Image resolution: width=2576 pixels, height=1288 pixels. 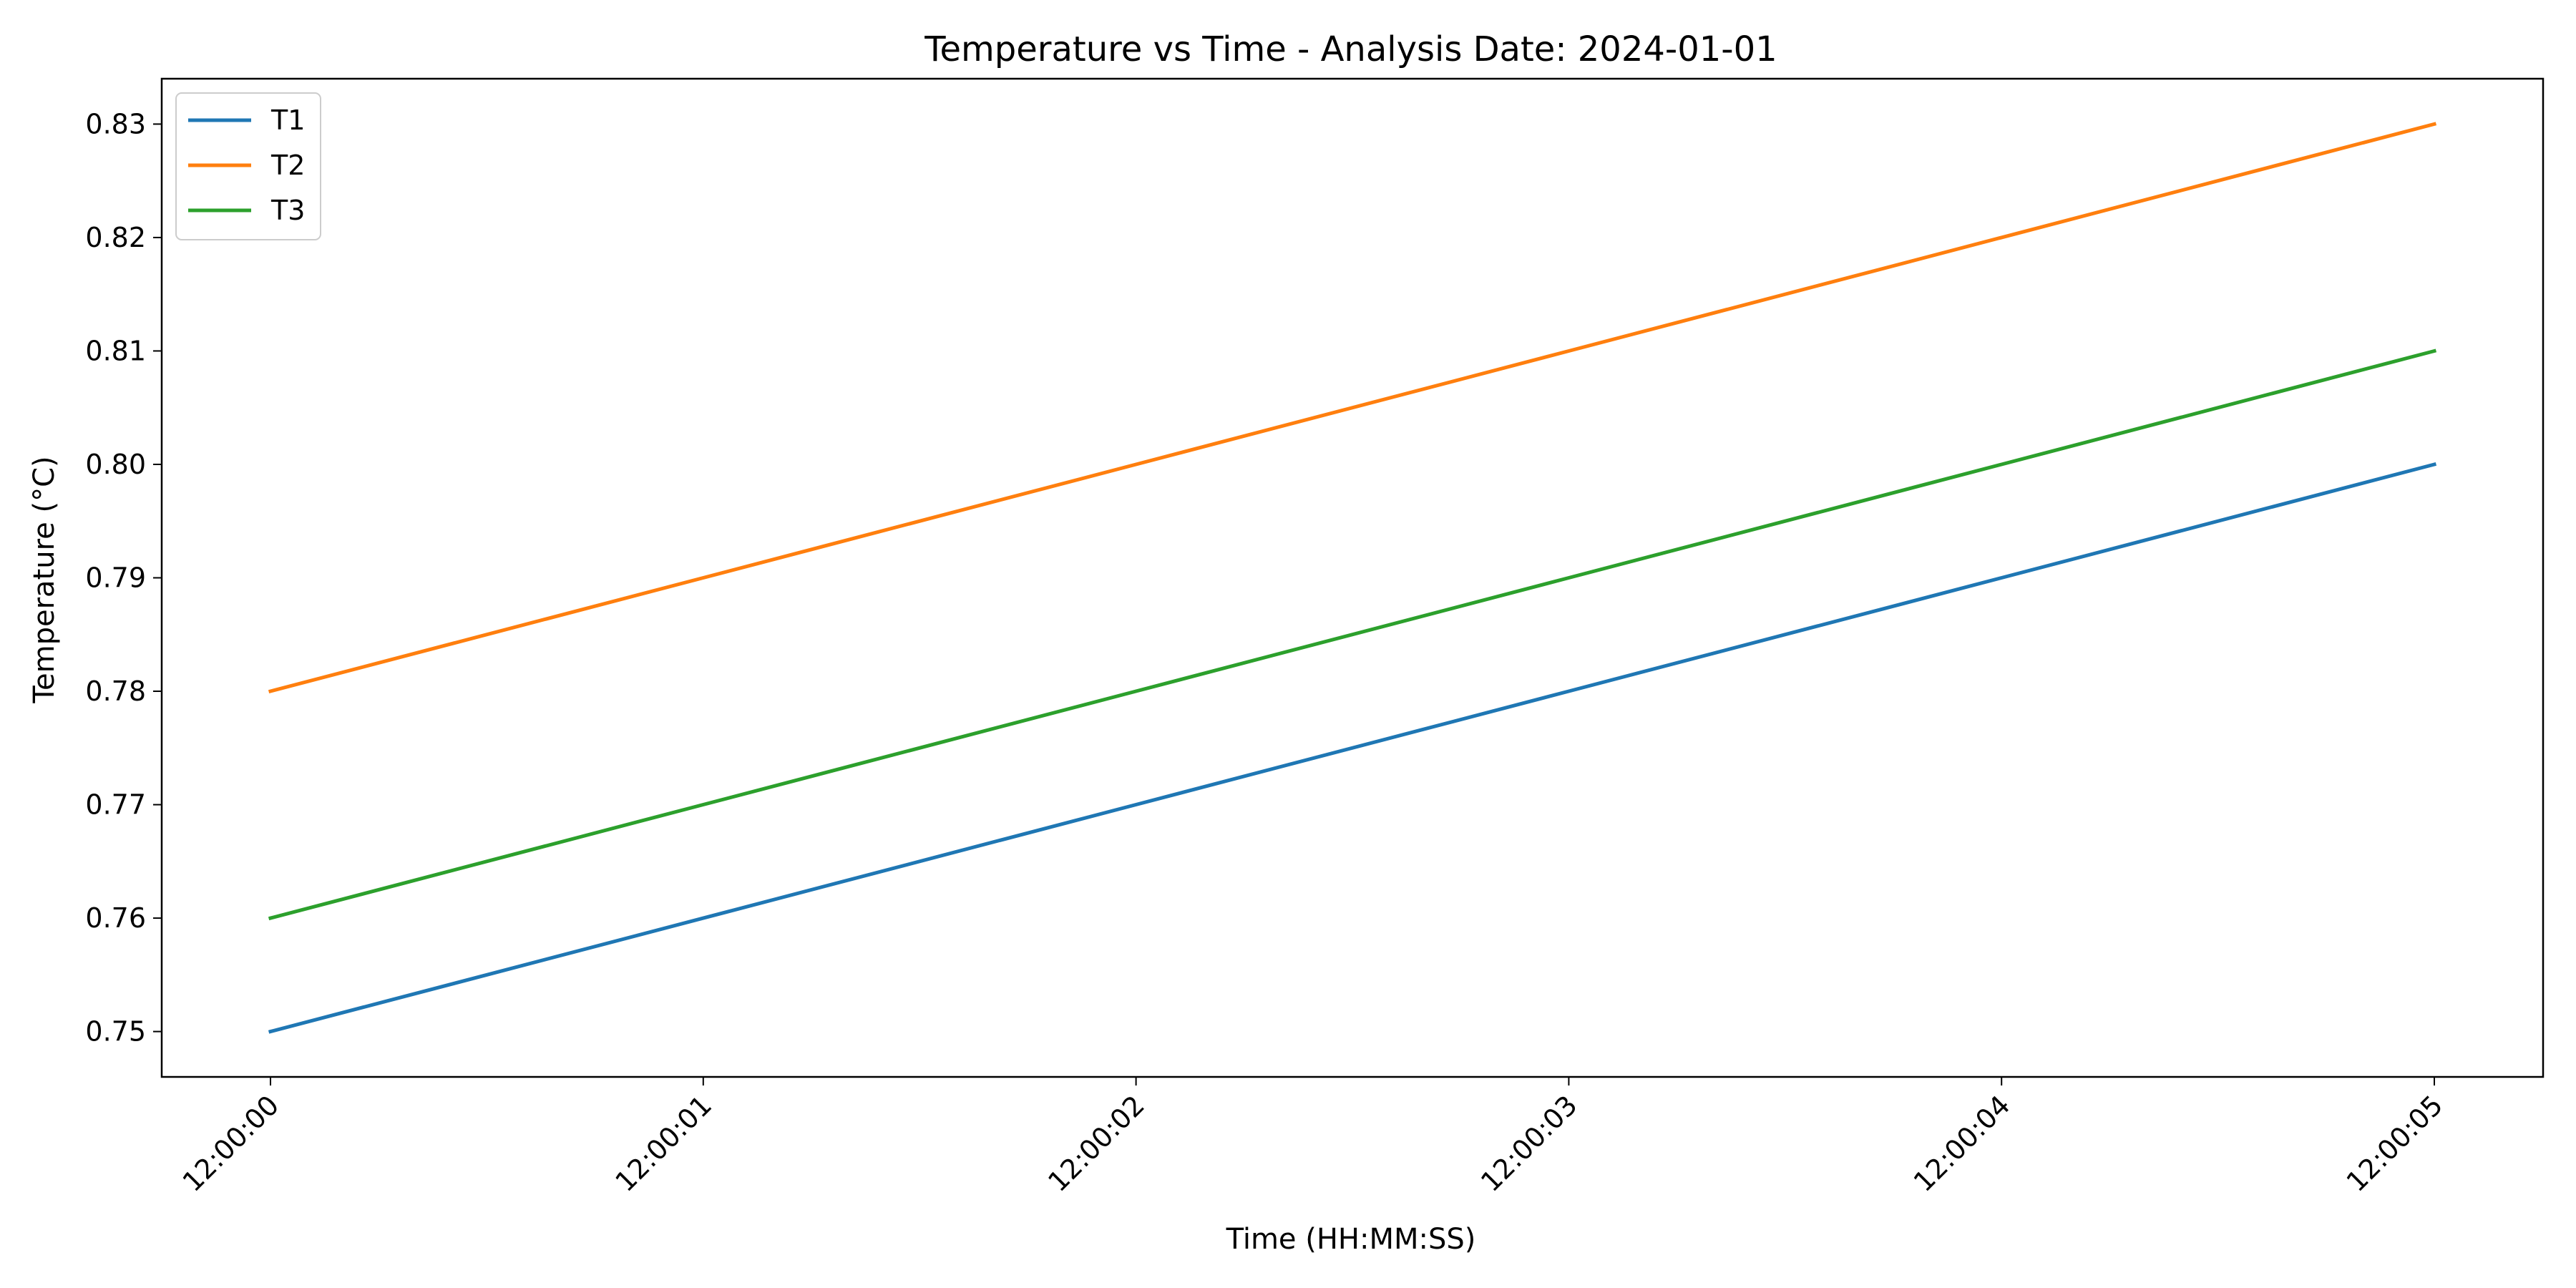 What do you see at coordinates (287, 165) in the screenshot?
I see `legend-label-t2: T2` at bounding box center [287, 165].